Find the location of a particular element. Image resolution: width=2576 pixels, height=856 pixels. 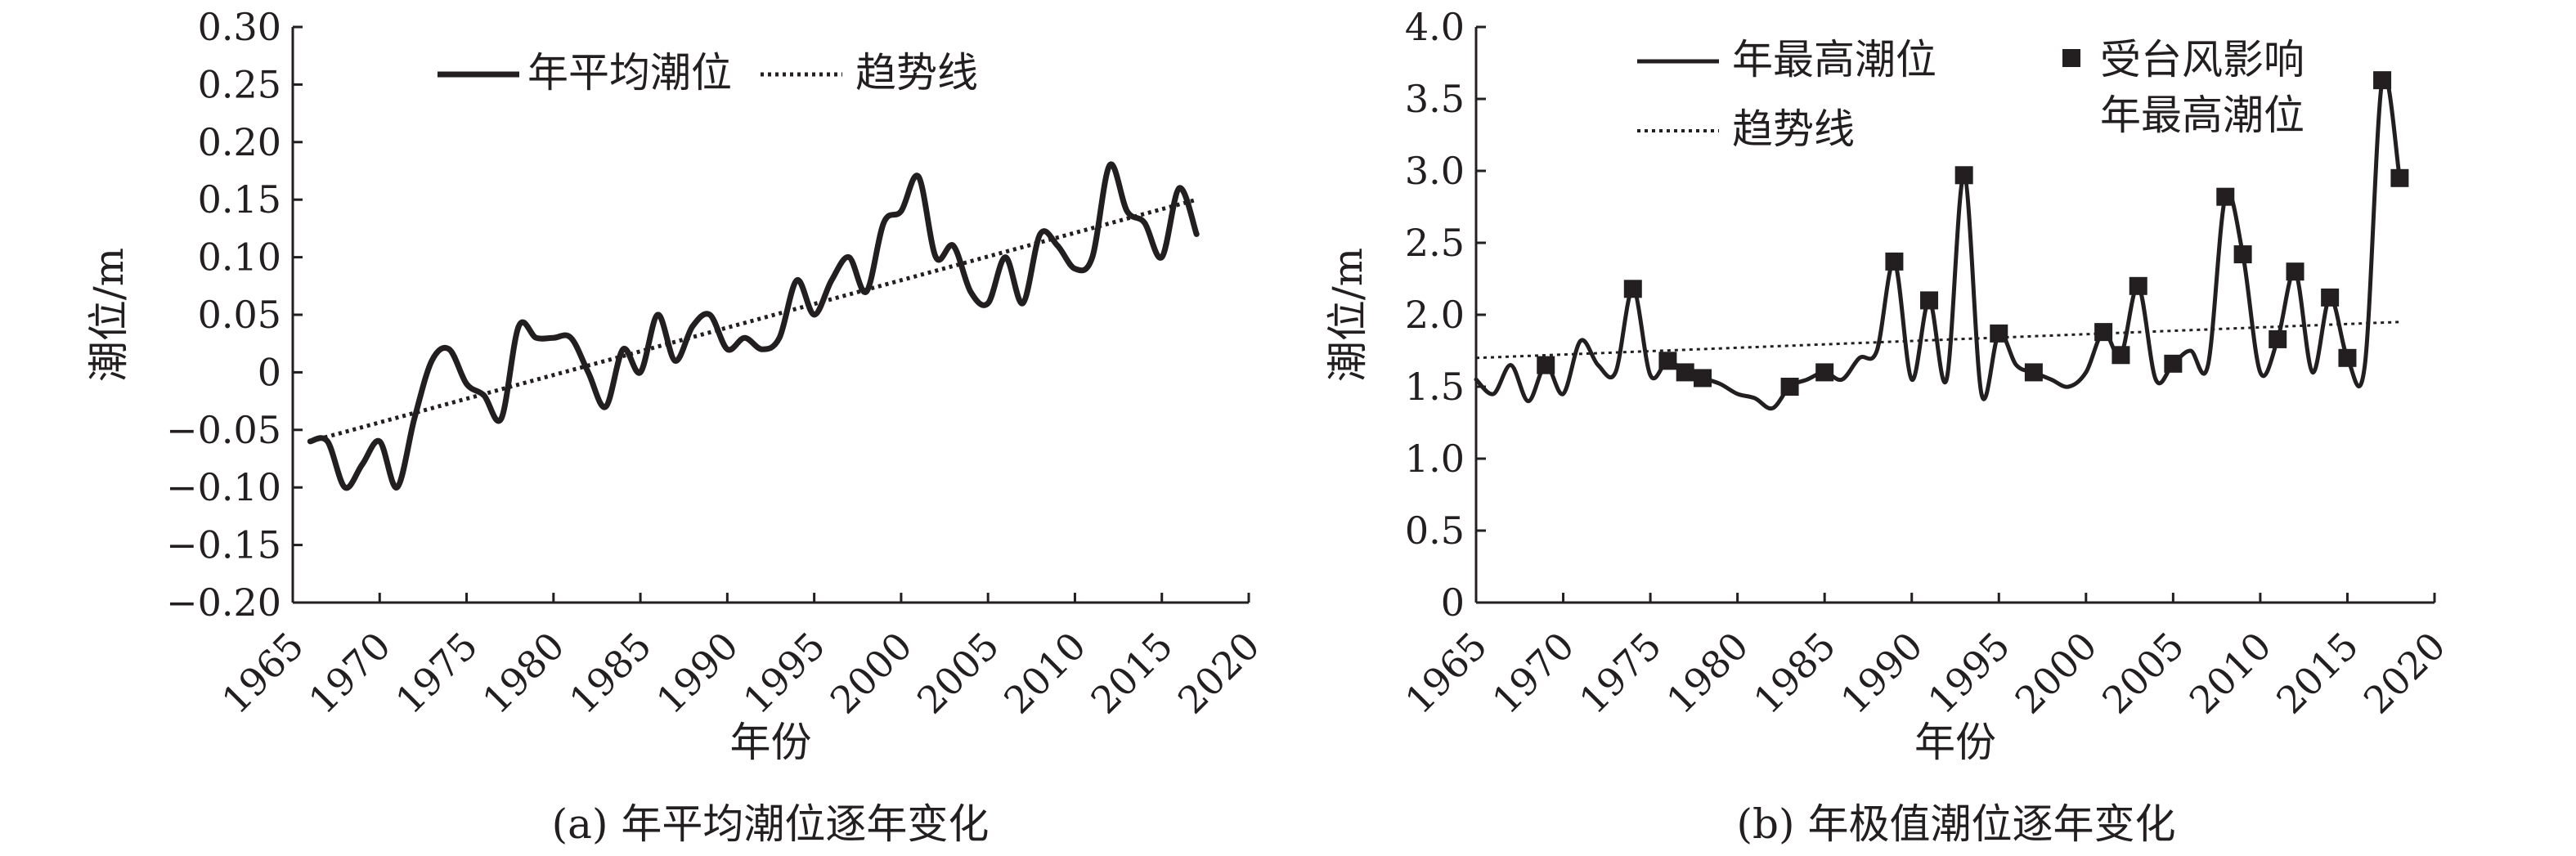

panel-a-x-tick-label: 2005 is located at coordinates (958, 673).